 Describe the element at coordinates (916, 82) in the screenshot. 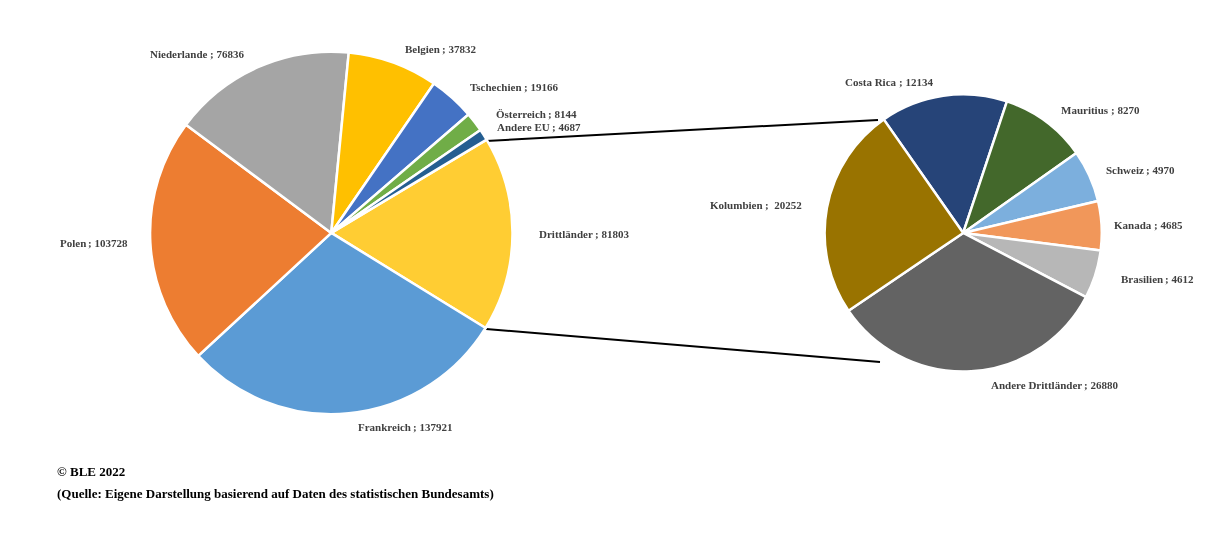

I see `data-label: ; 12134` at that location.